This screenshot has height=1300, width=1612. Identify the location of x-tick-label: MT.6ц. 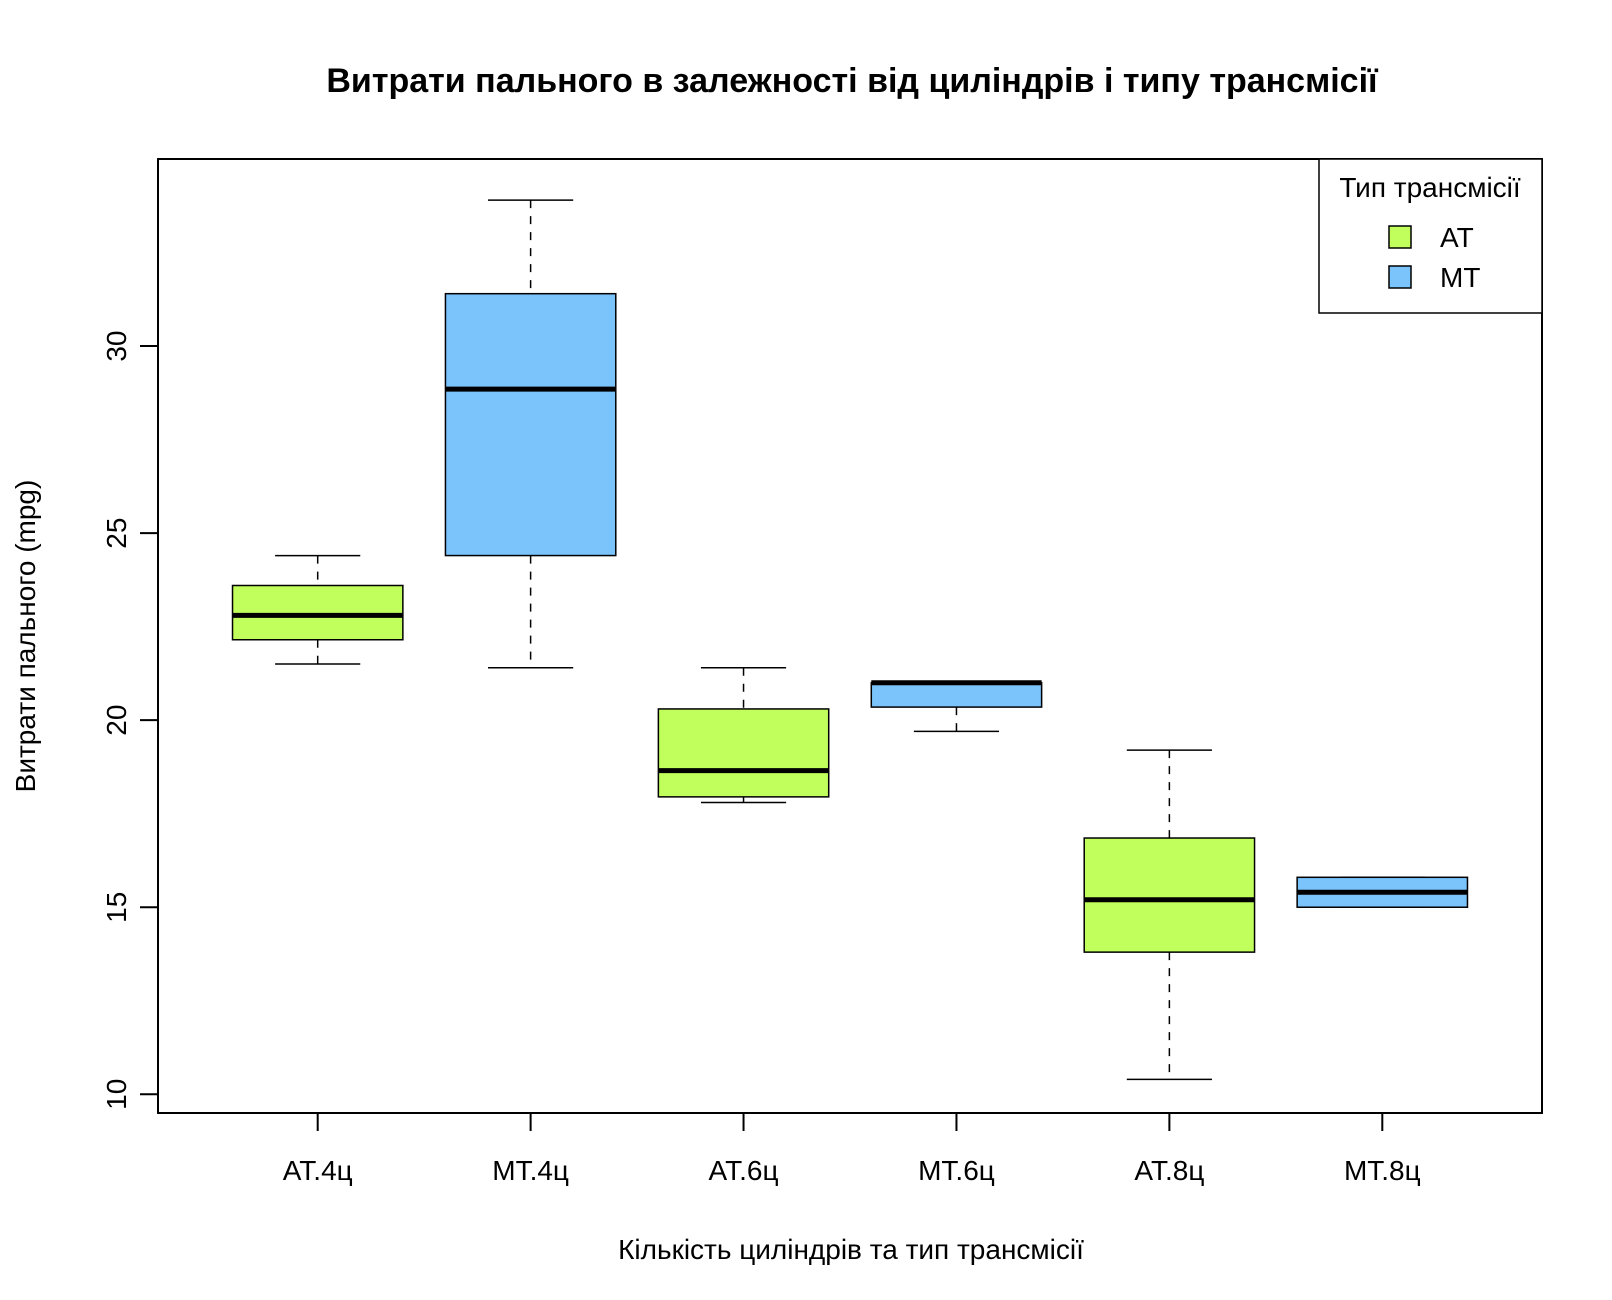
(956, 1170).